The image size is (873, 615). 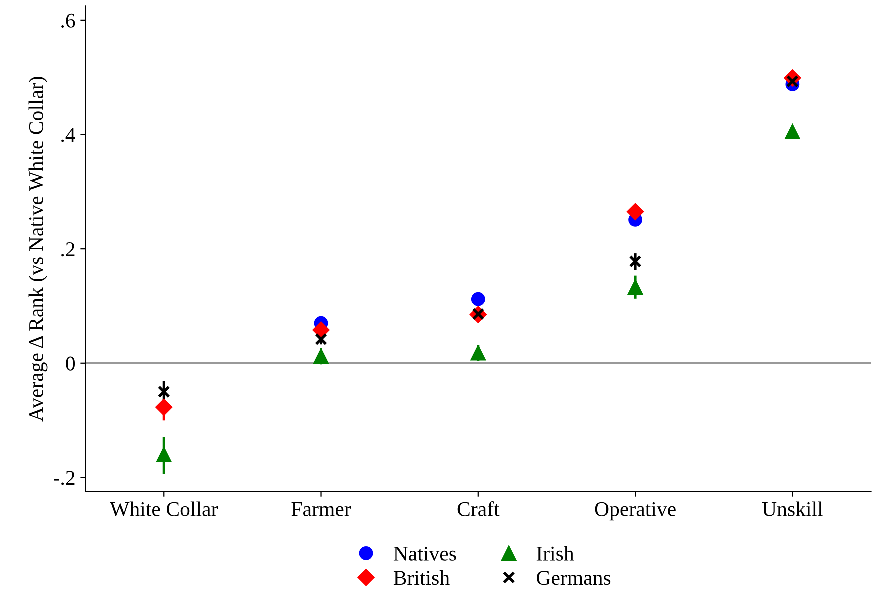 What do you see at coordinates (71, 363) in the screenshot?
I see `y-tick-label: 0` at bounding box center [71, 363].